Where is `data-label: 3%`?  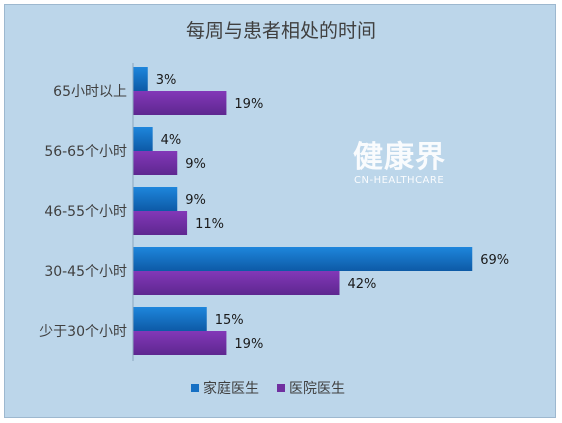
data-label: 3% is located at coordinates (166, 80).